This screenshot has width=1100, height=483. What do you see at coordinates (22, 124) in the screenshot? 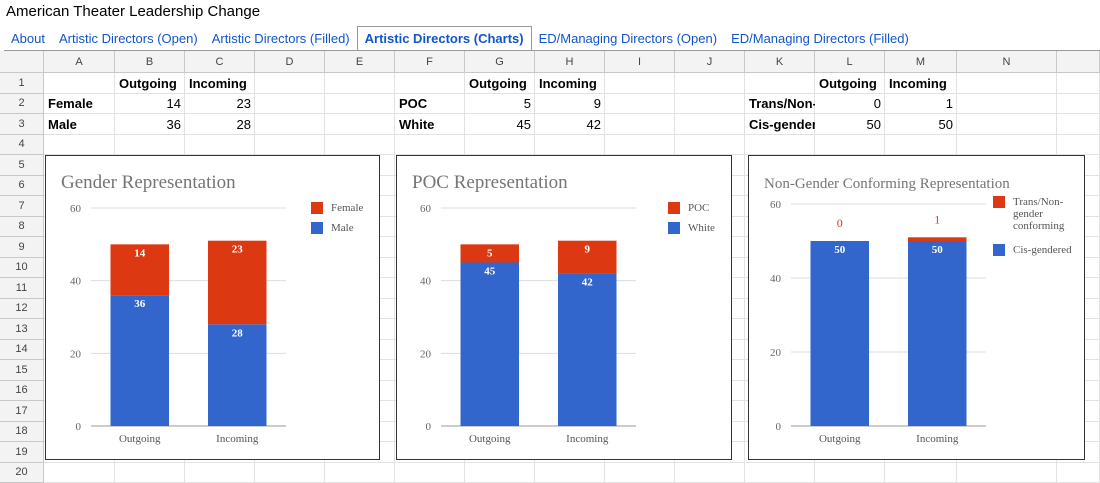
I see `row-header: 3` at bounding box center [22, 124].